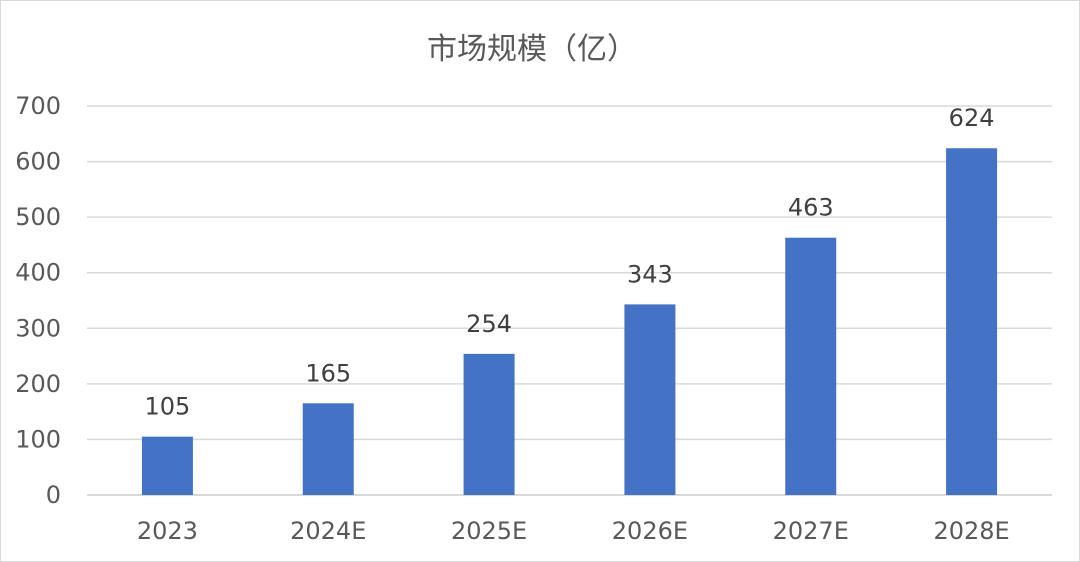 This screenshot has width=1080, height=562. What do you see at coordinates (38, 106) in the screenshot?
I see `y-tick-label: 700` at bounding box center [38, 106].